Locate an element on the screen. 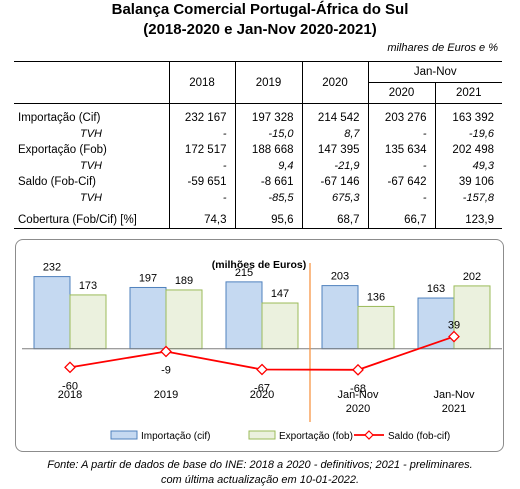  legend-label: Exportação (fob) is located at coordinates (316, 436).